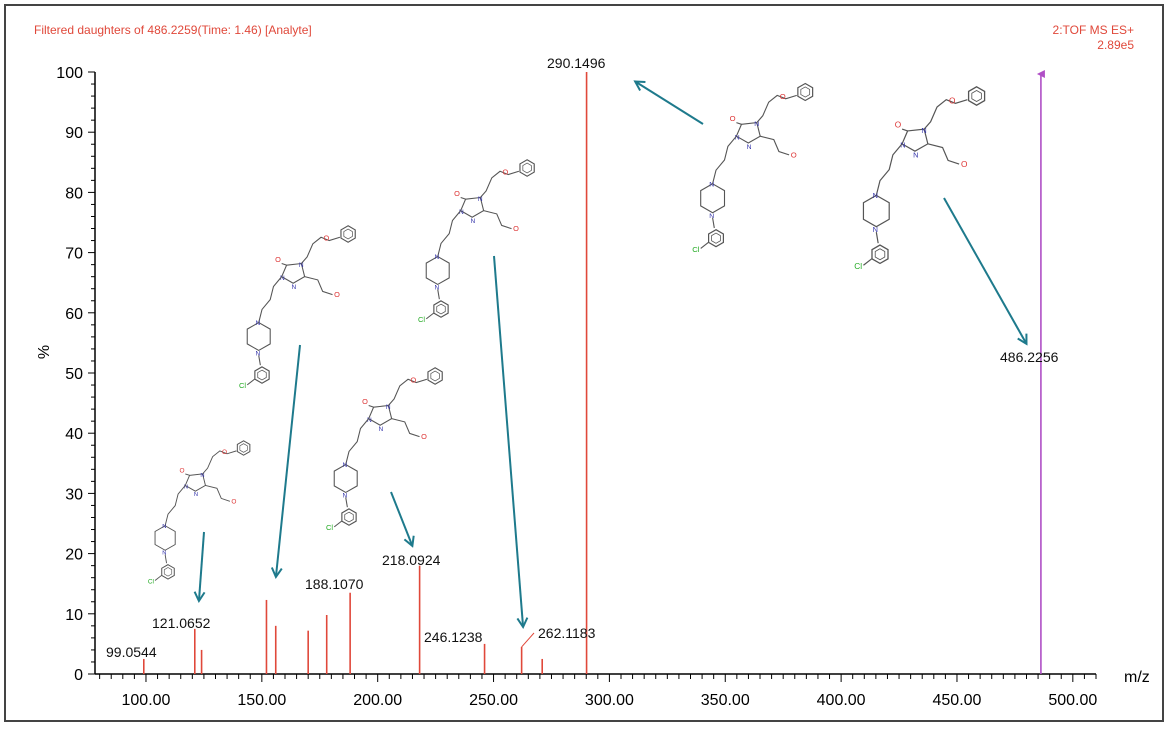  Describe the element at coordinates (131, 652) in the screenshot. I see `peak-label: 99.0544` at that location.